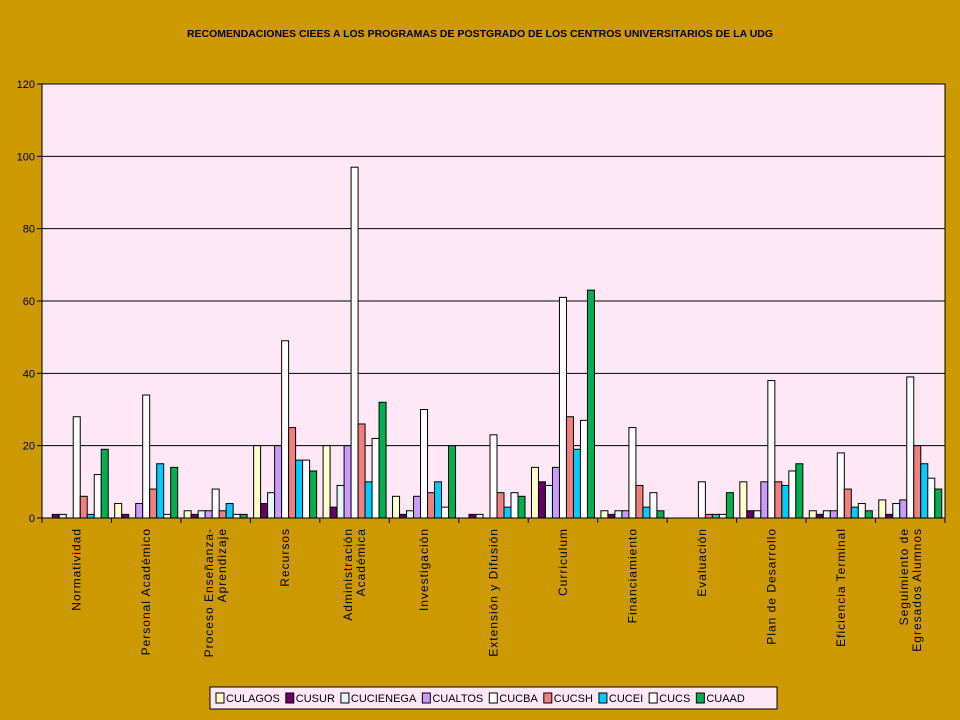 This screenshot has height=720, width=960. Describe the element at coordinates (146, 591) in the screenshot. I see `category-label: Personal Académico` at that location.